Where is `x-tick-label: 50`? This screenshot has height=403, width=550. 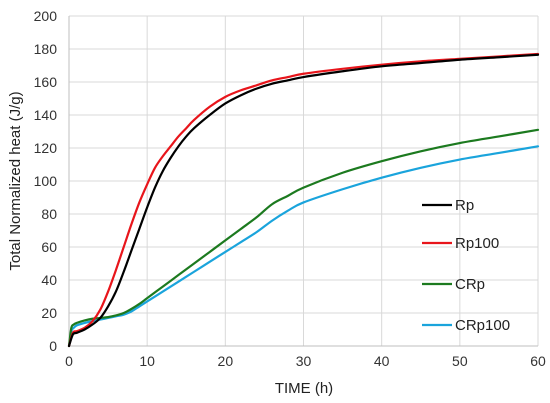
x-tick-label: 50 is located at coordinates (460, 361).